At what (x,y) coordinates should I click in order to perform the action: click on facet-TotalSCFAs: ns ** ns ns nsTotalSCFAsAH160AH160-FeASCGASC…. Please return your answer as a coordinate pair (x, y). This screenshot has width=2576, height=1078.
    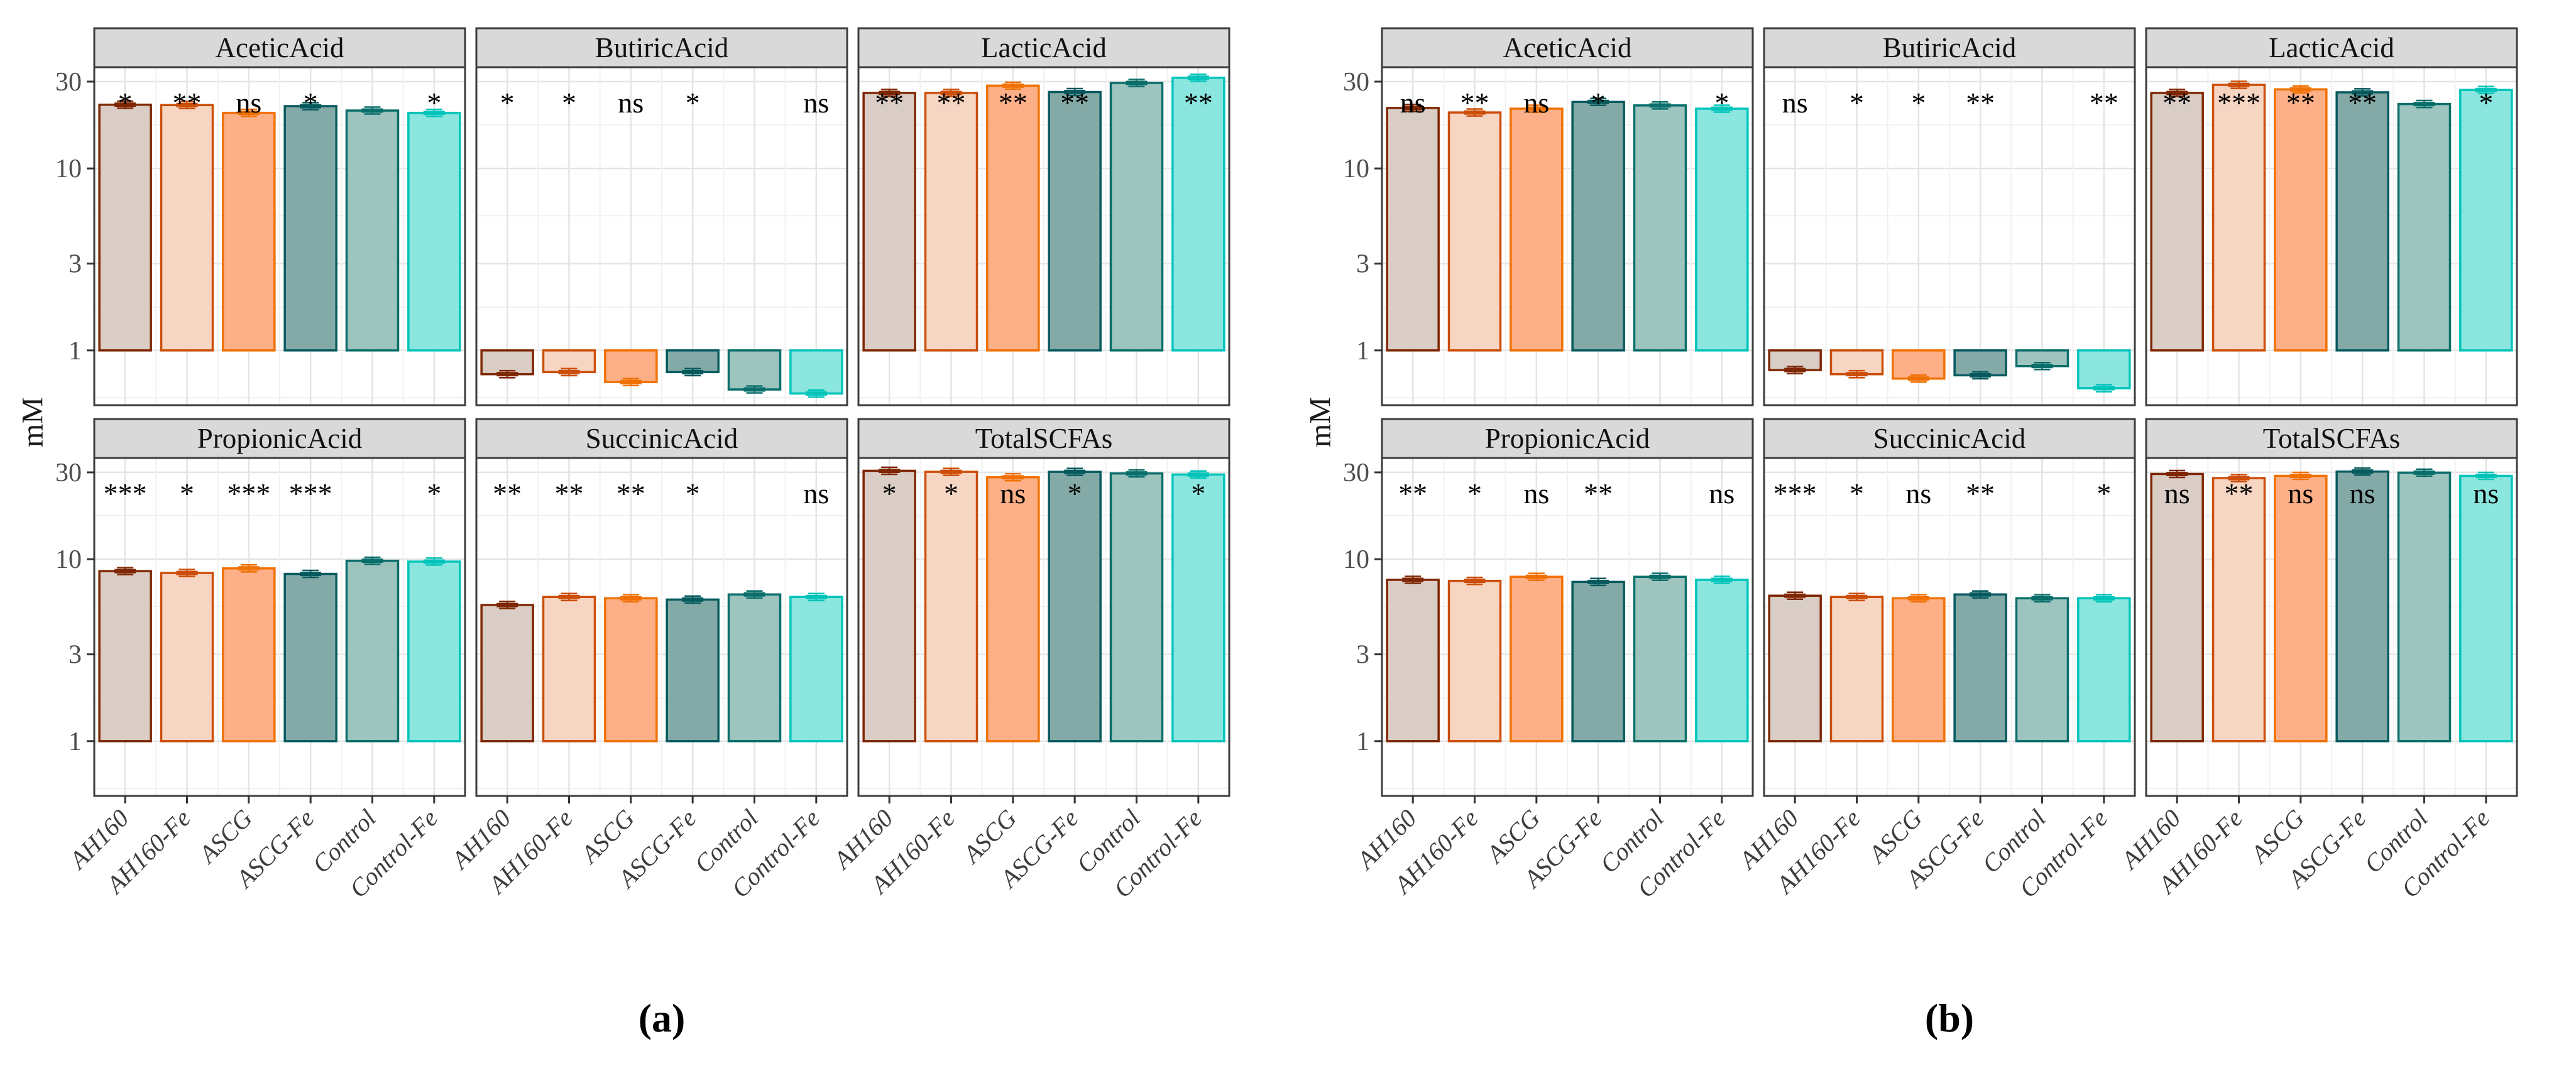
    Looking at the image, I should click on (2316, 660).